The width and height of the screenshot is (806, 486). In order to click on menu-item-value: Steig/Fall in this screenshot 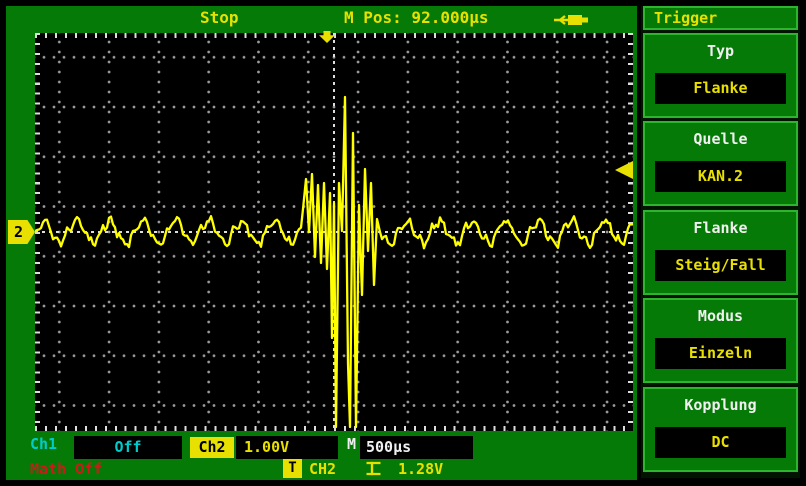, I will do `click(720, 265)`.